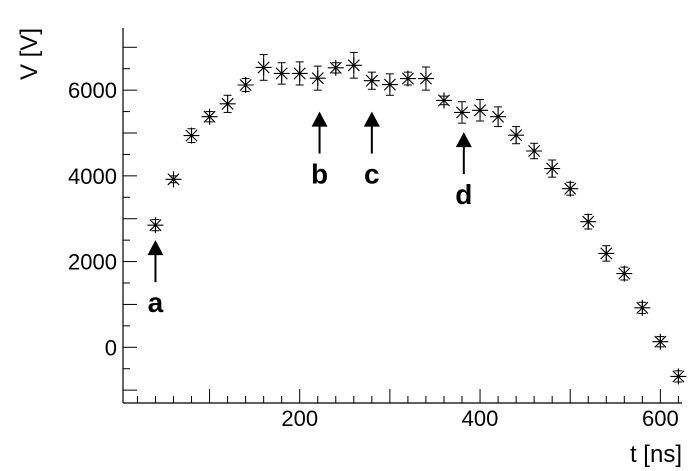  I want to click on y-tick-label: 2000, so click(92, 262).